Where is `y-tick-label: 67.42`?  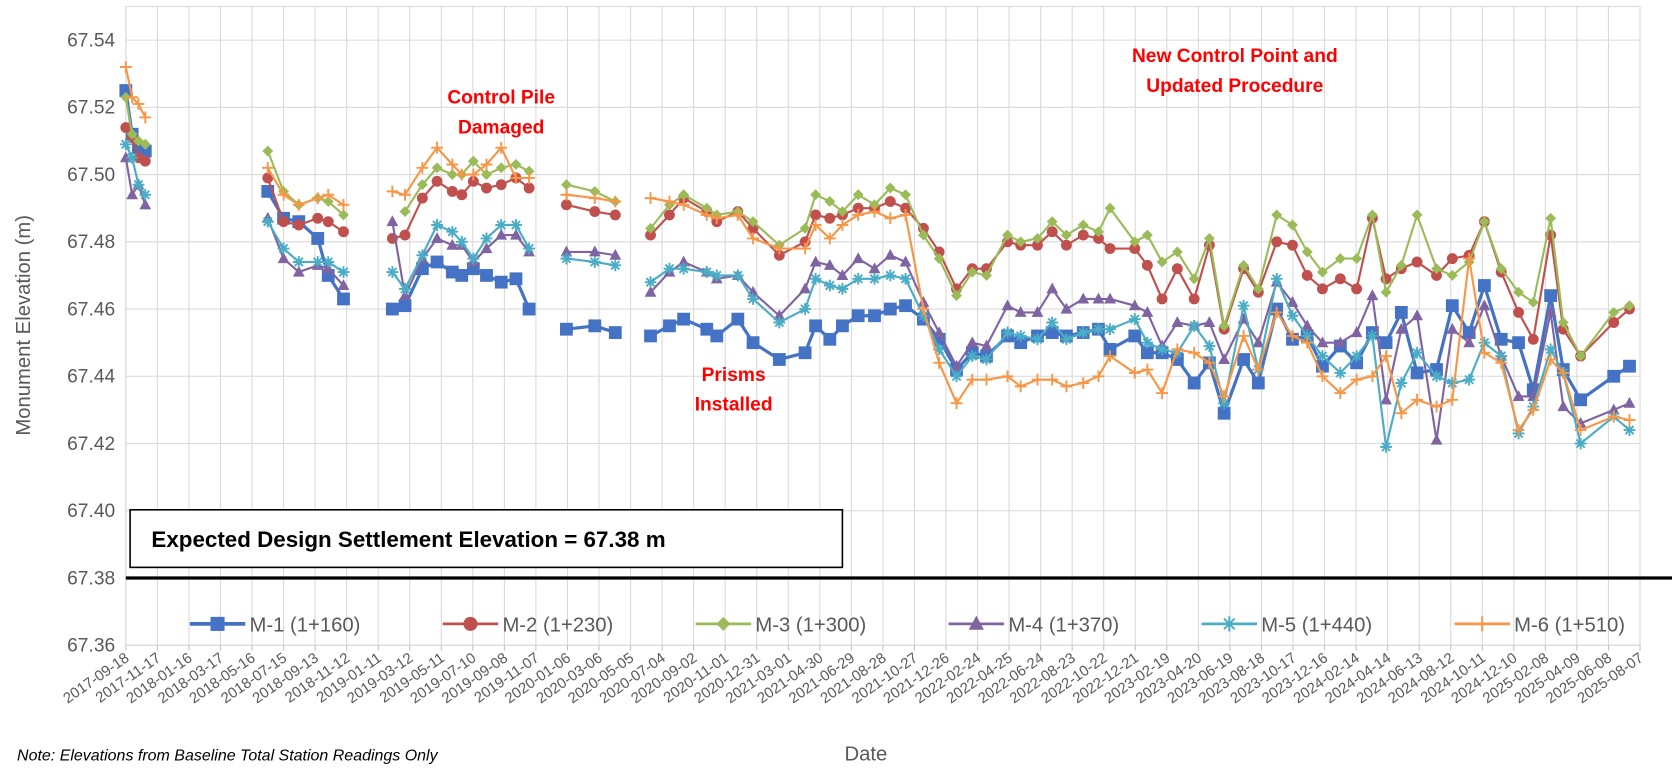 y-tick-label: 67.42 is located at coordinates (91, 444).